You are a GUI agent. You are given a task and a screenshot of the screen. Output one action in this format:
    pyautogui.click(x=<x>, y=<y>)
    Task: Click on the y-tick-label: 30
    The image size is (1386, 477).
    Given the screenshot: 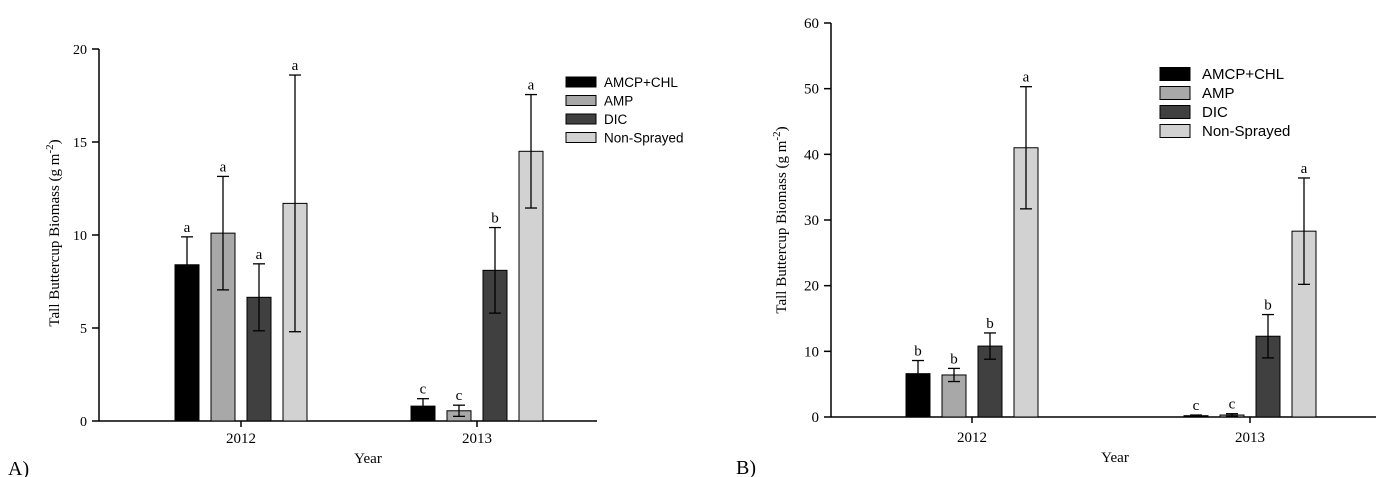 What is the action you would take?
    pyautogui.click(x=811, y=221)
    